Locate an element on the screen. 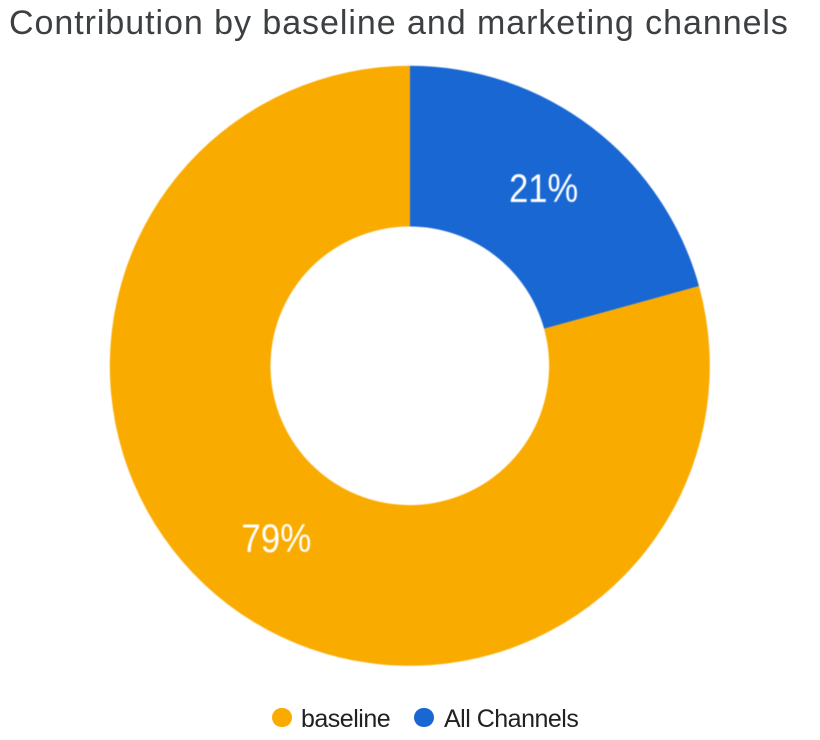 The height and width of the screenshot is (740, 820). svg-text: 21% is located at coordinates (543, 189).